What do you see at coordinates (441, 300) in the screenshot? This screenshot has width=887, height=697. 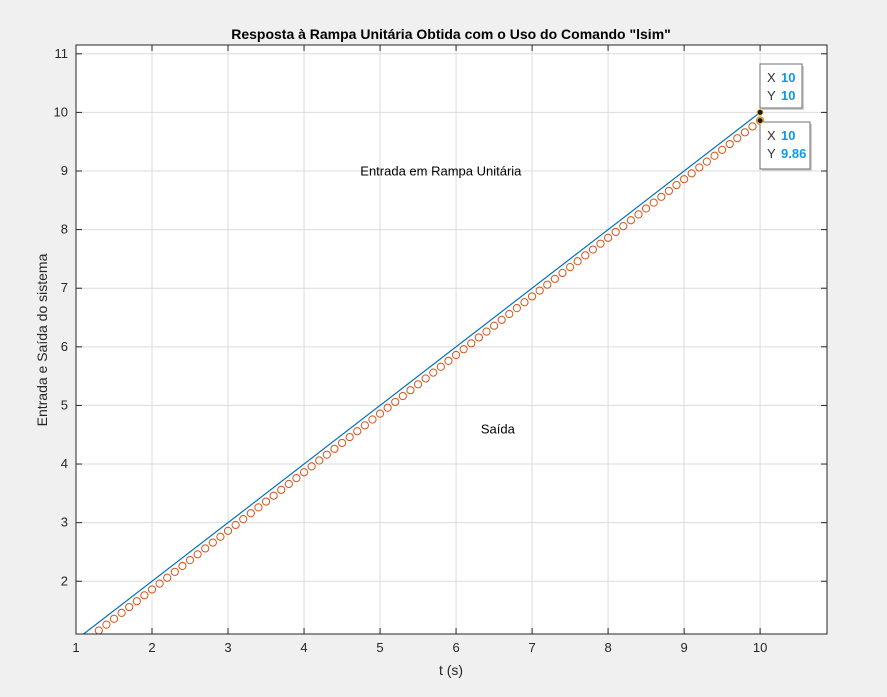 I see `annotations: Entrada em Rampa Unitária Saída` at bounding box center [441, 300].